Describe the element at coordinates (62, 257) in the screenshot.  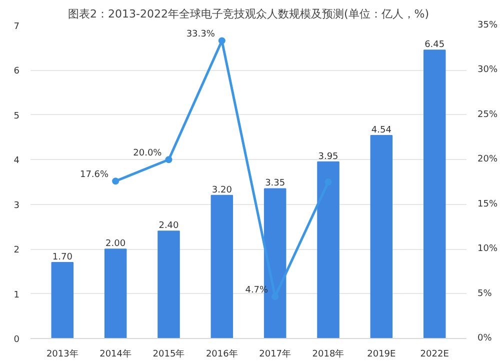
I see `data-label: 1.70` at that location.